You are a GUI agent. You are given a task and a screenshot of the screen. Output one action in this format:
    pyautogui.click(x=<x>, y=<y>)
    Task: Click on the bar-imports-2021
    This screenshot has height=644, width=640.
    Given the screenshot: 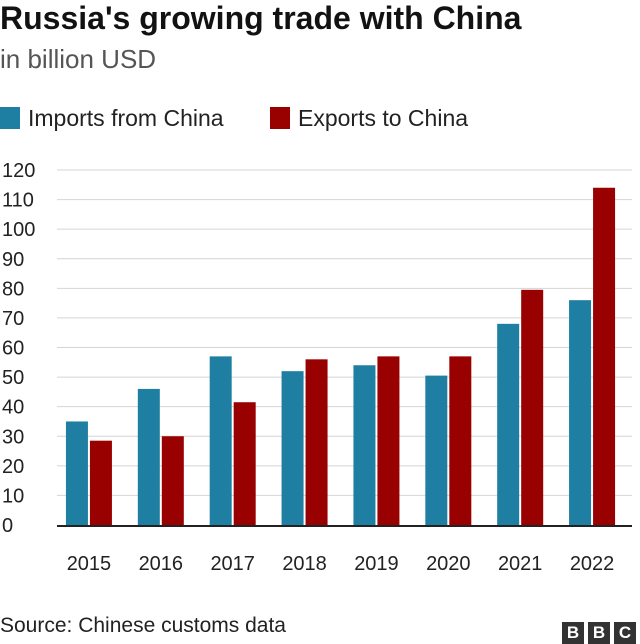 What is the action you would take?
    pyautogui.click(x=508, y=424)
    